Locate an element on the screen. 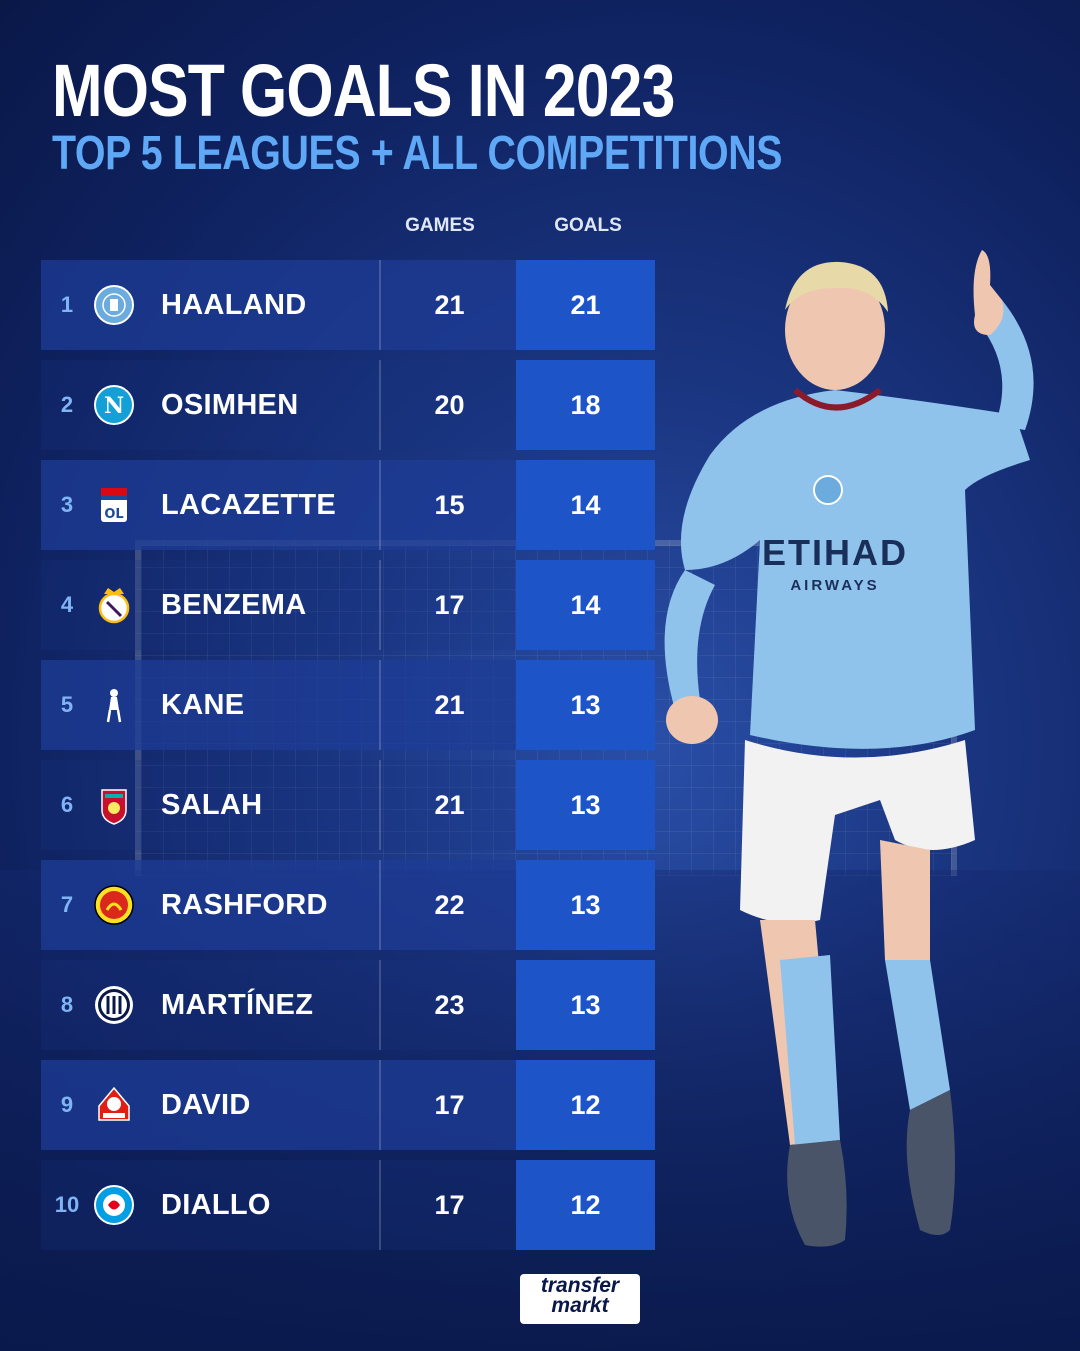 The width and height of the screenshot is (1080, 1351). svg-text: OL is located at coordinates (113, 514).